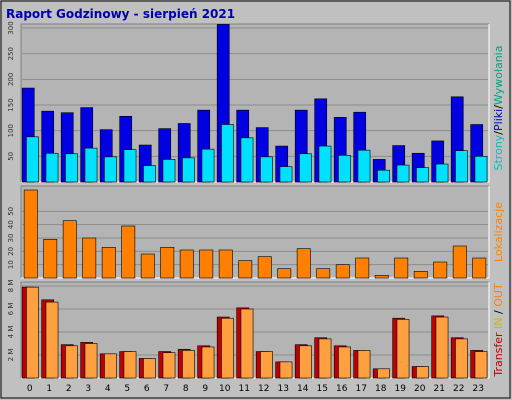 This screenshot has width=512, height=400. Describe the element at coordinates (69, 389) in the screenshot. I see `x-tick-label: 2` at that location.